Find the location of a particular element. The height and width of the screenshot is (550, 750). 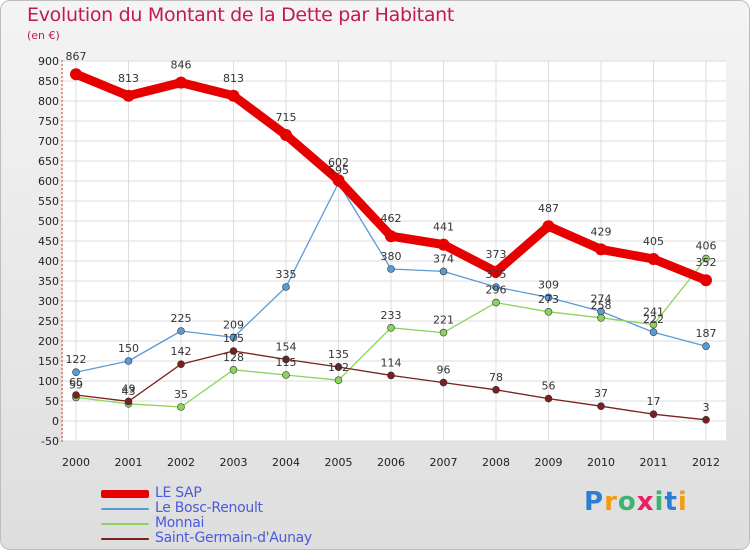

data-label: 233 is located at coordinates (391, 315).